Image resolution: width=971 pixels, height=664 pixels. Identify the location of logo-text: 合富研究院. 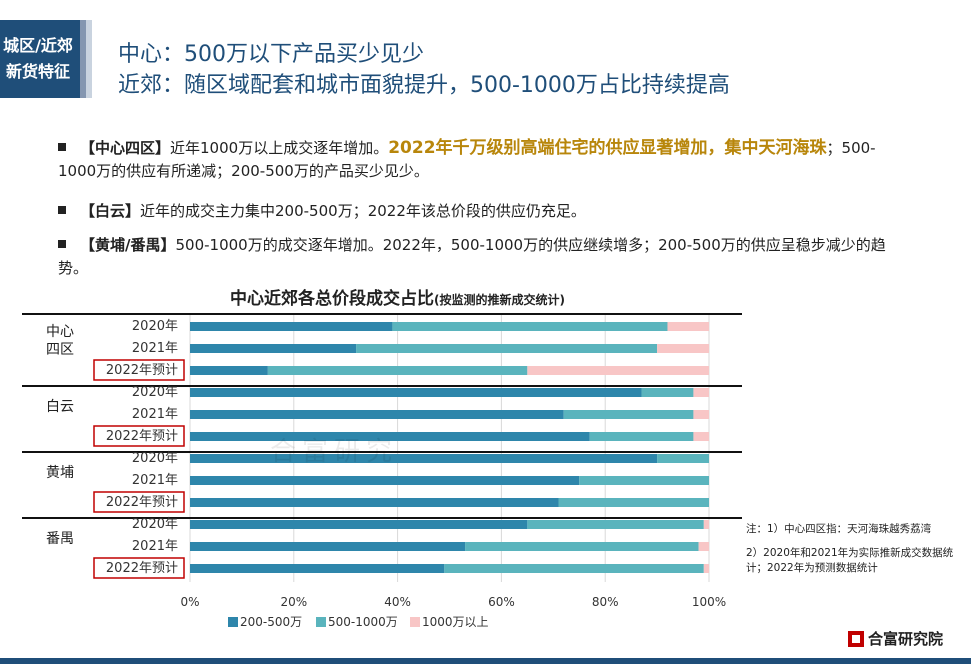
(906, 639).